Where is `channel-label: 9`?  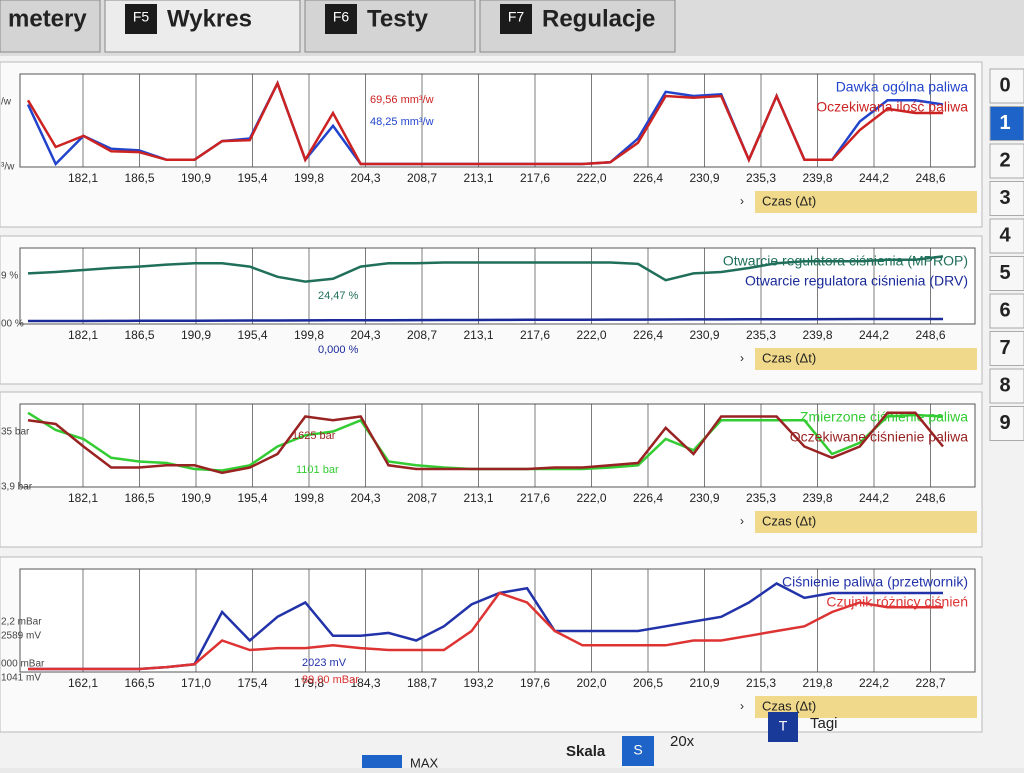 channel-label: 9 is located at coordinates (1004, 423).